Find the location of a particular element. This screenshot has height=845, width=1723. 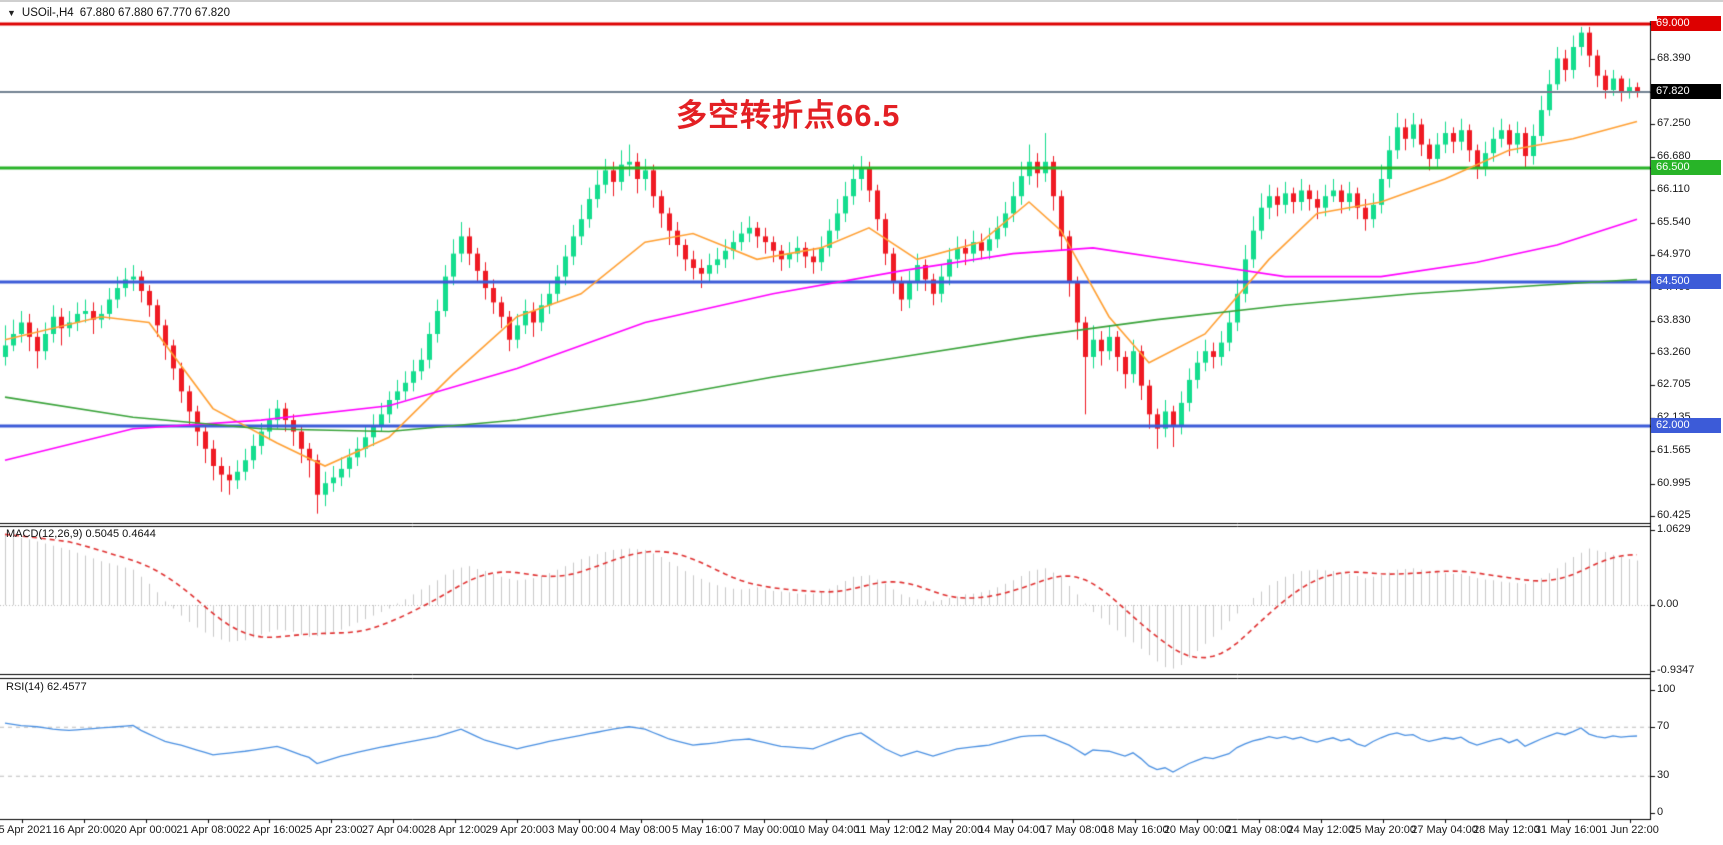

time-axis-label: 1 Jun 22:00 is located at coordinates (1630, 830).